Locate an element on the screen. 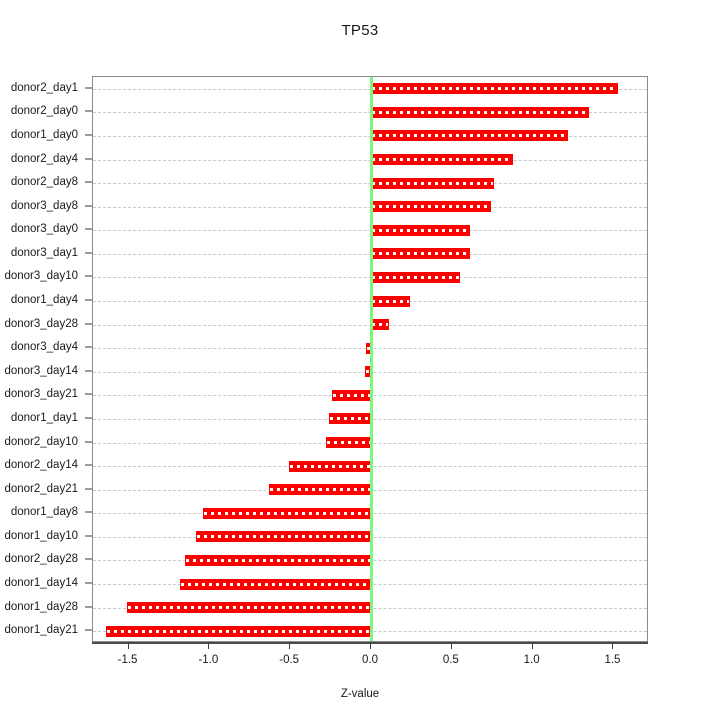  x-axis: -1.5 -1.0 -0.5 0.0 0.5 1.0 1.5 is located at coordinates (370, 662).